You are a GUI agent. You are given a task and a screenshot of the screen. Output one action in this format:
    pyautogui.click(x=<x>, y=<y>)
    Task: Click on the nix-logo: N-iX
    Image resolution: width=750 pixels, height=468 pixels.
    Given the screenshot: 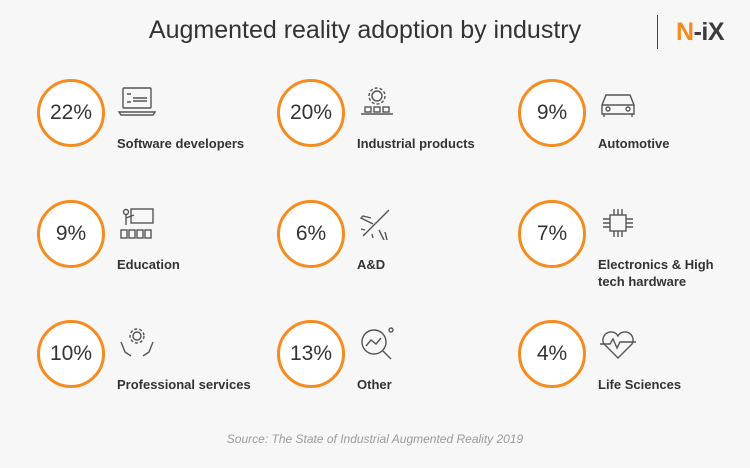 What is the action you would take?
    pyautogui.click(x=700, y=32)
    